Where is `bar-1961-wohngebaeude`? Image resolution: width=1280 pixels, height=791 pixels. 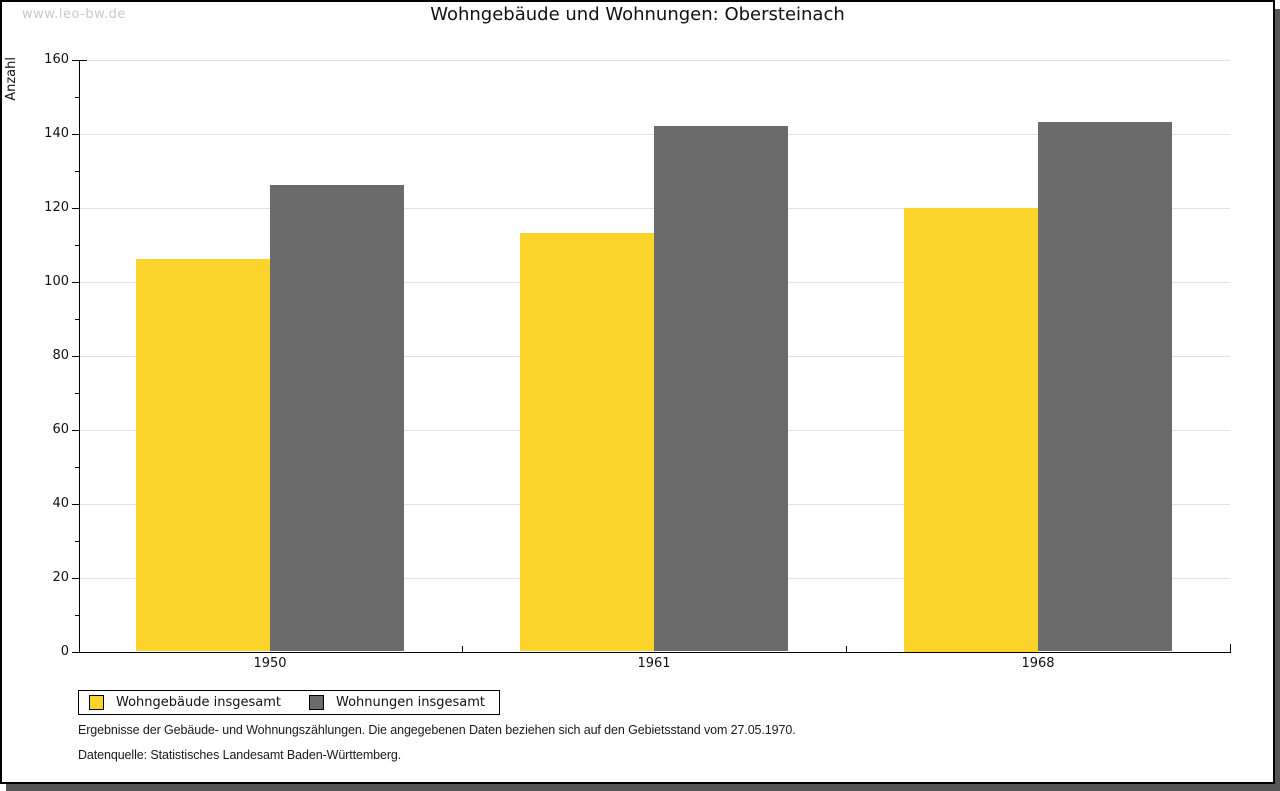 bar-1961-wohngebaeude is located at coordinates (587, 442).